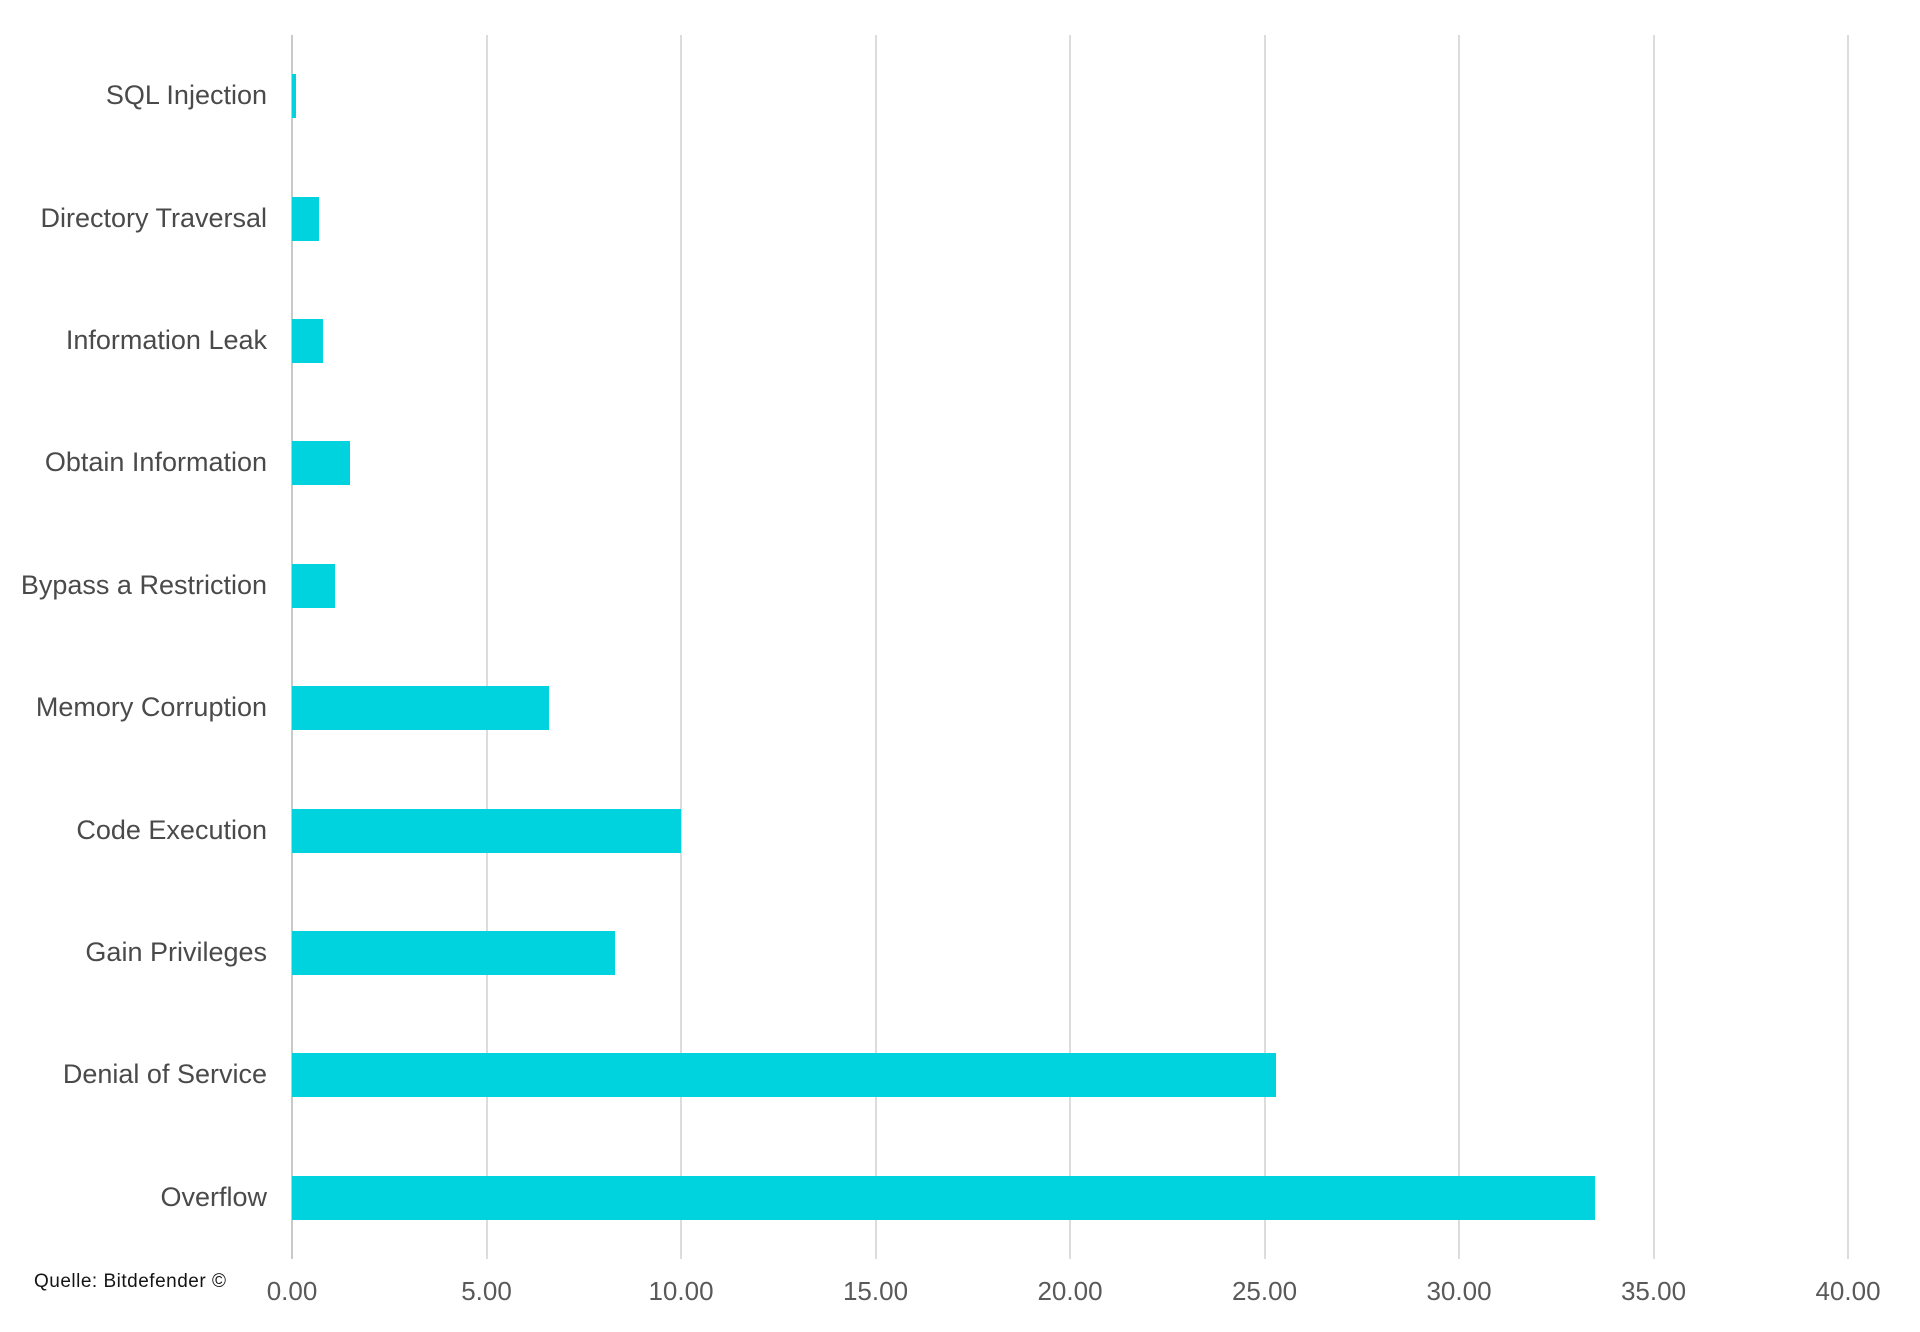 The height and width of the screenshot is (1332, 1920). I want to click on x-tick-label-15.00: 15.00, so click(875, 1291).